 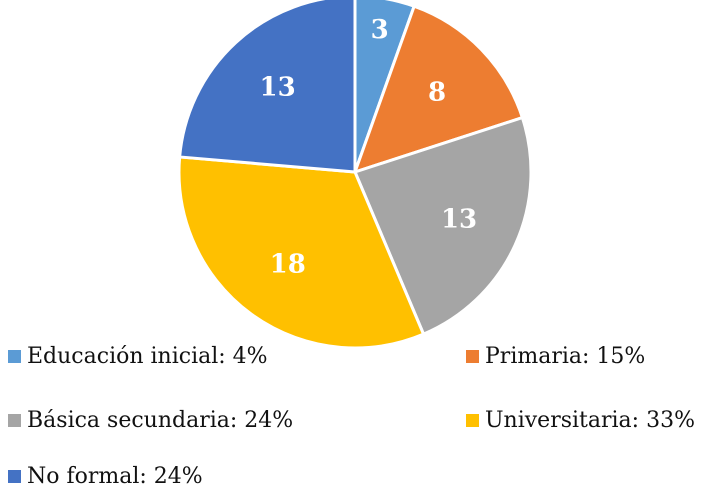 I want to click on legend-item-1: Primaria: 15%, so click(x=555, y=356).